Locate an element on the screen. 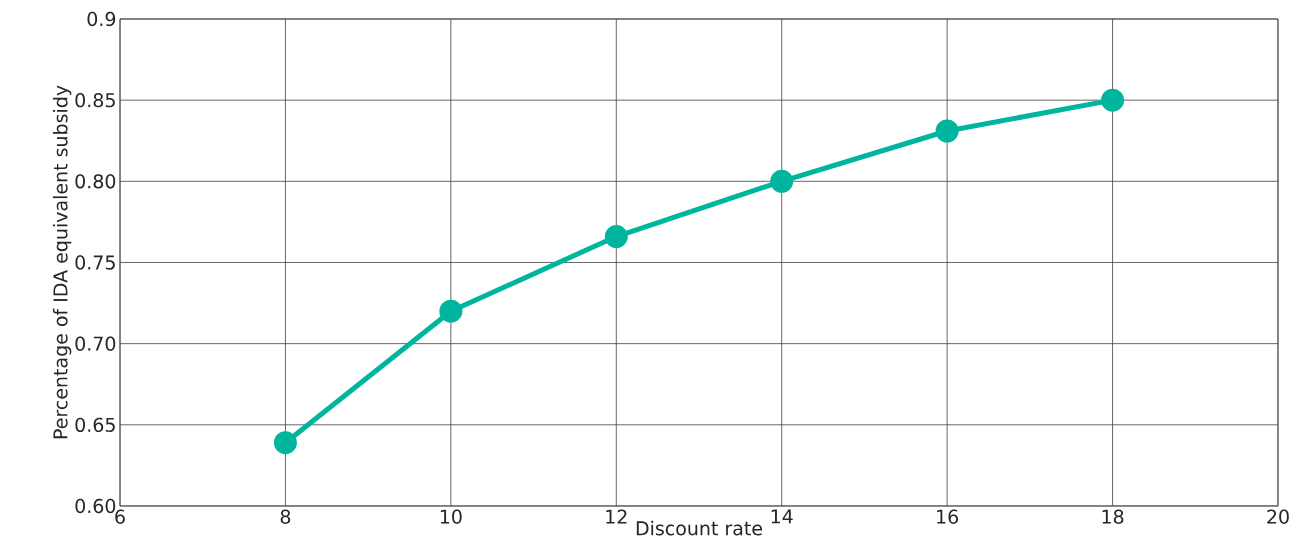 The image size is (1299, 559). y-tick-label: 0.75 is located at coordinates (95, 262).